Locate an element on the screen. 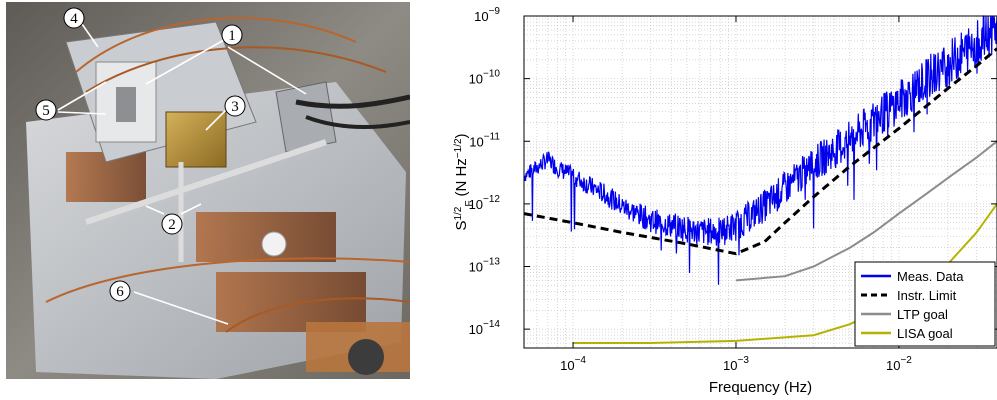 The image size is (997, 400). connector is located at coordinates (274, 244).